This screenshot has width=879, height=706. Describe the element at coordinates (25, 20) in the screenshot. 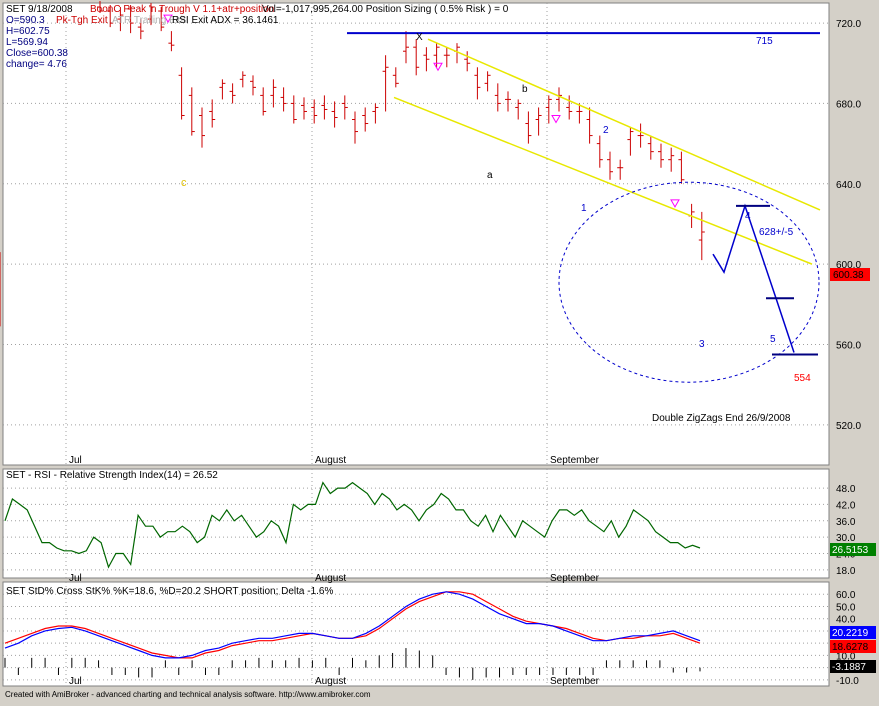

I see `ohlc-open: O=590.3` at that location.